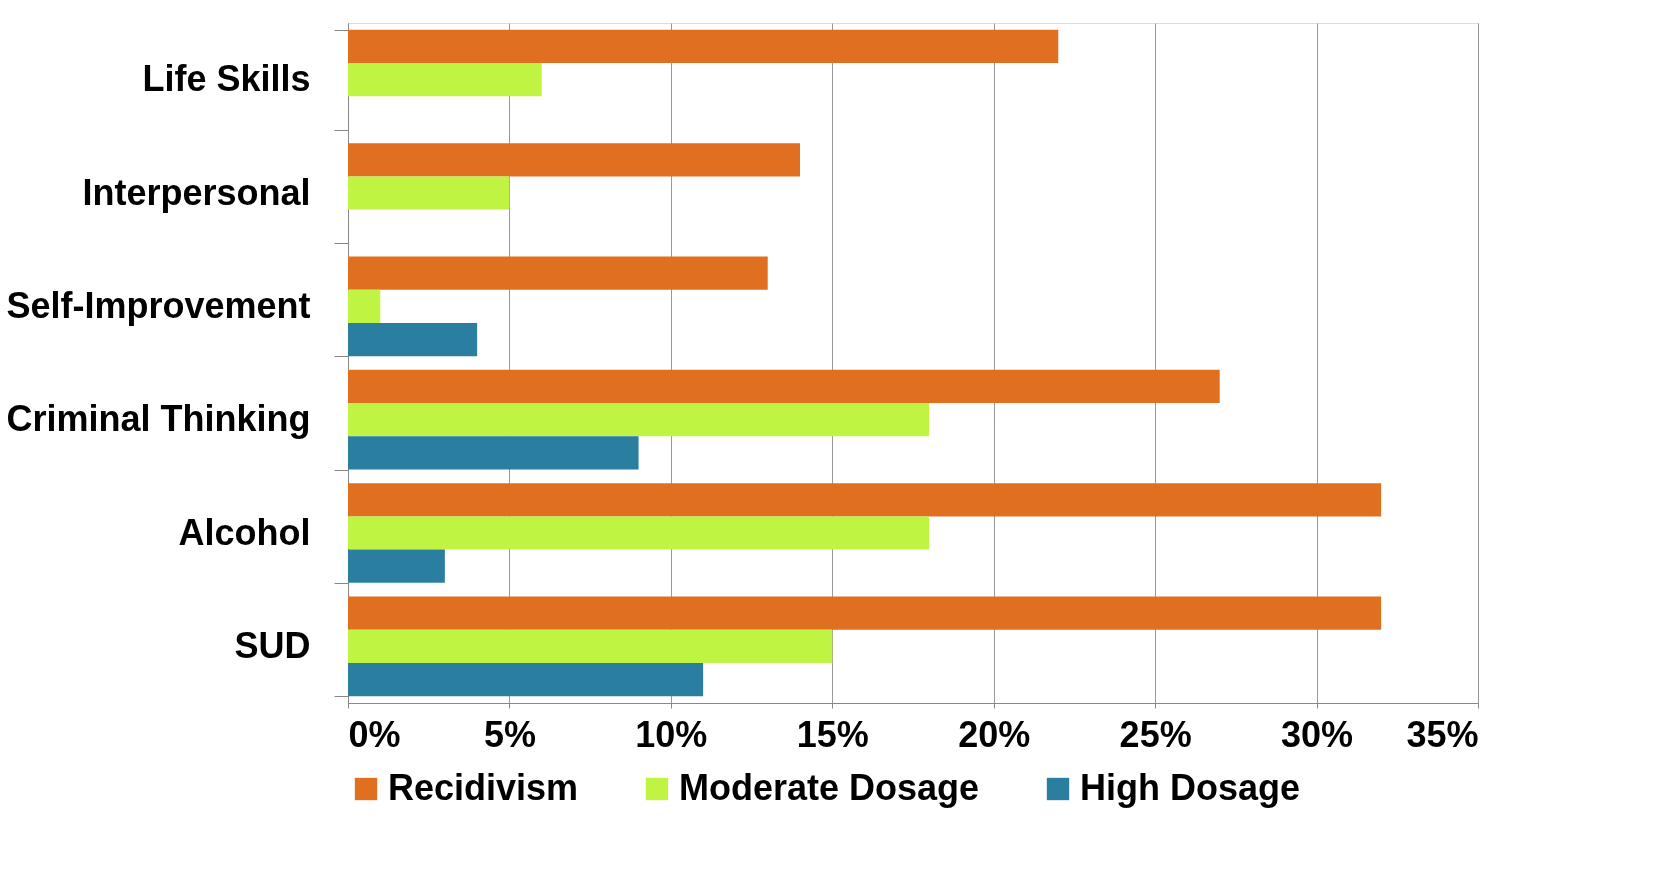 The height and width of the screenshot is (893, 1671). What do you see at coordinates (671, 734) in the screenshot?
I see `x-tick-label: 10%` at bounding box center [671, 734].